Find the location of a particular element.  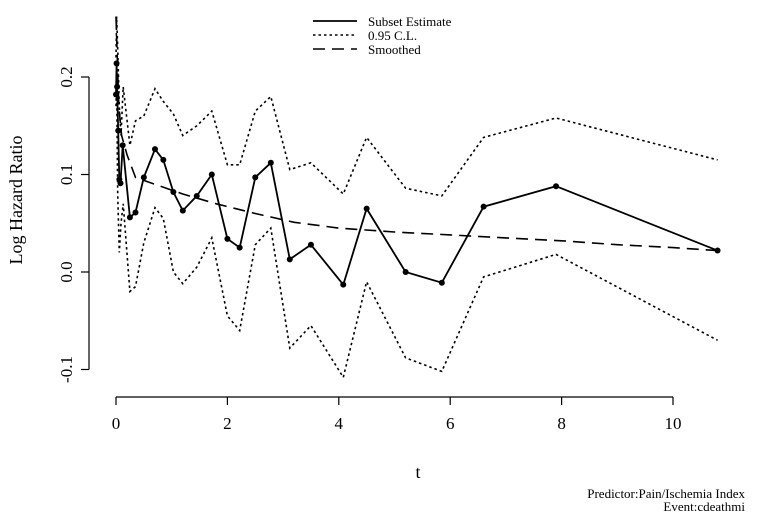

y-tick-label: 0.2 is located at coordinates (66, 76).